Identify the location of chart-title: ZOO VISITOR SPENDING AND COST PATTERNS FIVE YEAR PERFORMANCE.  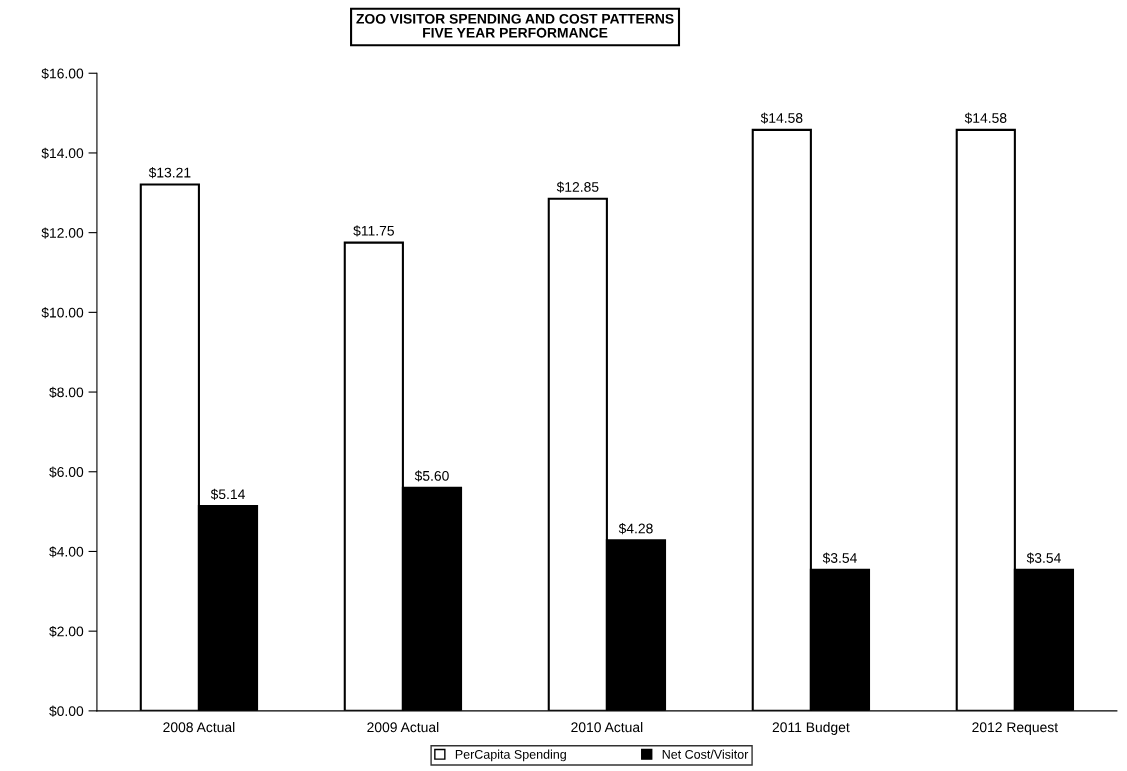
(515, 25).